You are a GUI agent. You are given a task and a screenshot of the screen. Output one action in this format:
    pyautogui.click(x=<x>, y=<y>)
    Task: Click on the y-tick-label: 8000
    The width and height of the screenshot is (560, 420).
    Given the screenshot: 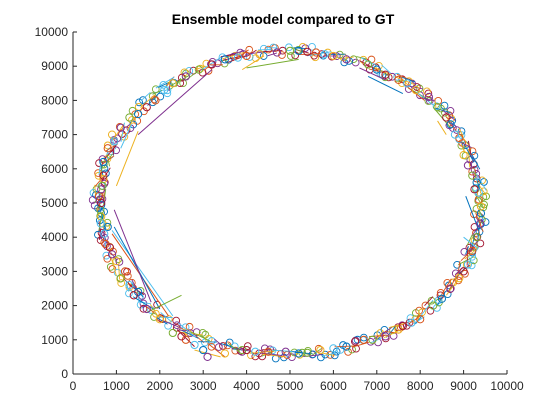 What is the action you would take?
    pyautogui.click(x=54, y=100)
    